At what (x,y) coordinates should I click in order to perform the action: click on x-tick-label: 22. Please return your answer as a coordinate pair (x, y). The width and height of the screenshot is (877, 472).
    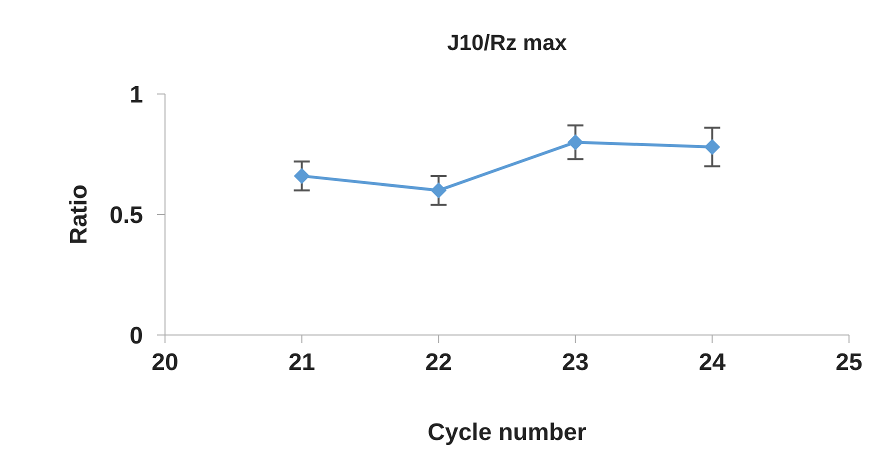
    Looking at the image, I should click on (438, 362).